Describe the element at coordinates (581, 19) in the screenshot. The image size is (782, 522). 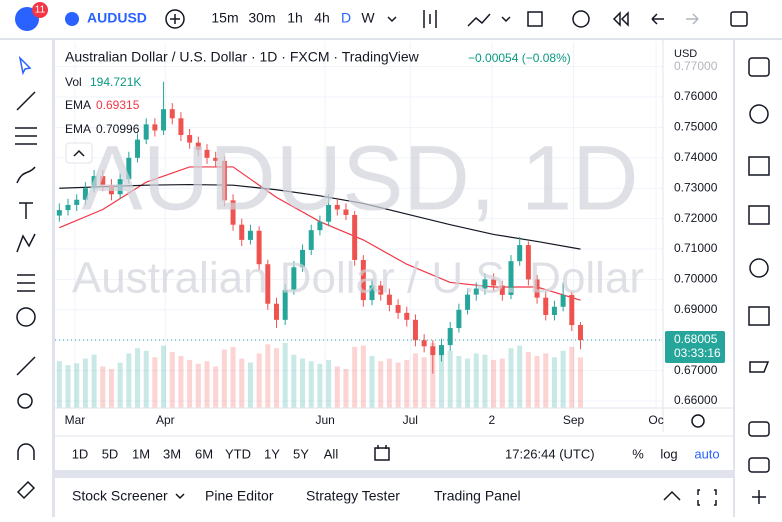
I see `alert` at that location.